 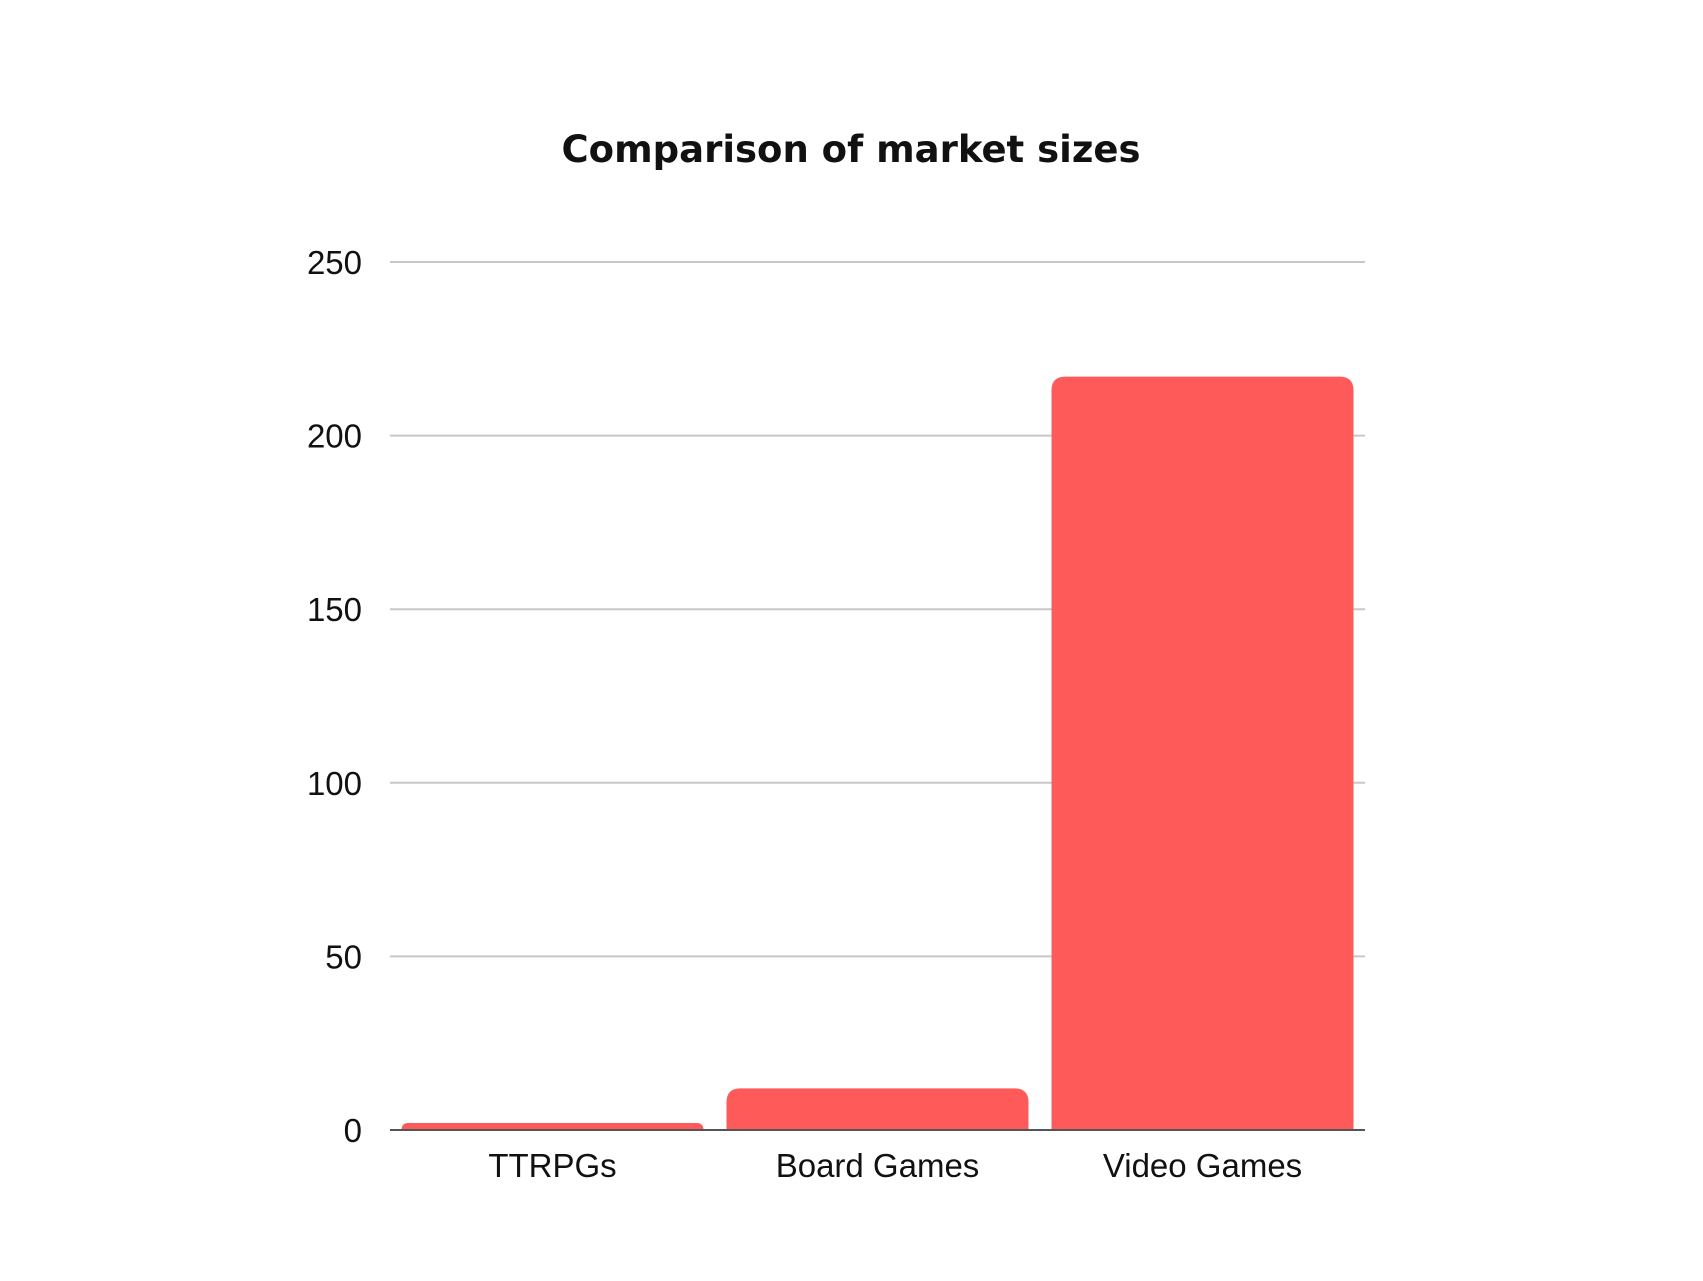 What do you see at coordinates (877, 1109) in the screenshot?
I see `bar-board-games` at bounding box center [877, 1109].